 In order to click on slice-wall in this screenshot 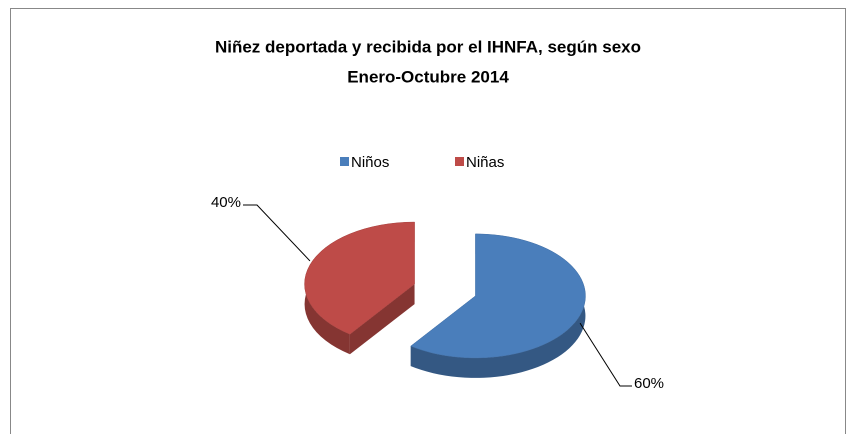, I will do `click(498, 305)`.